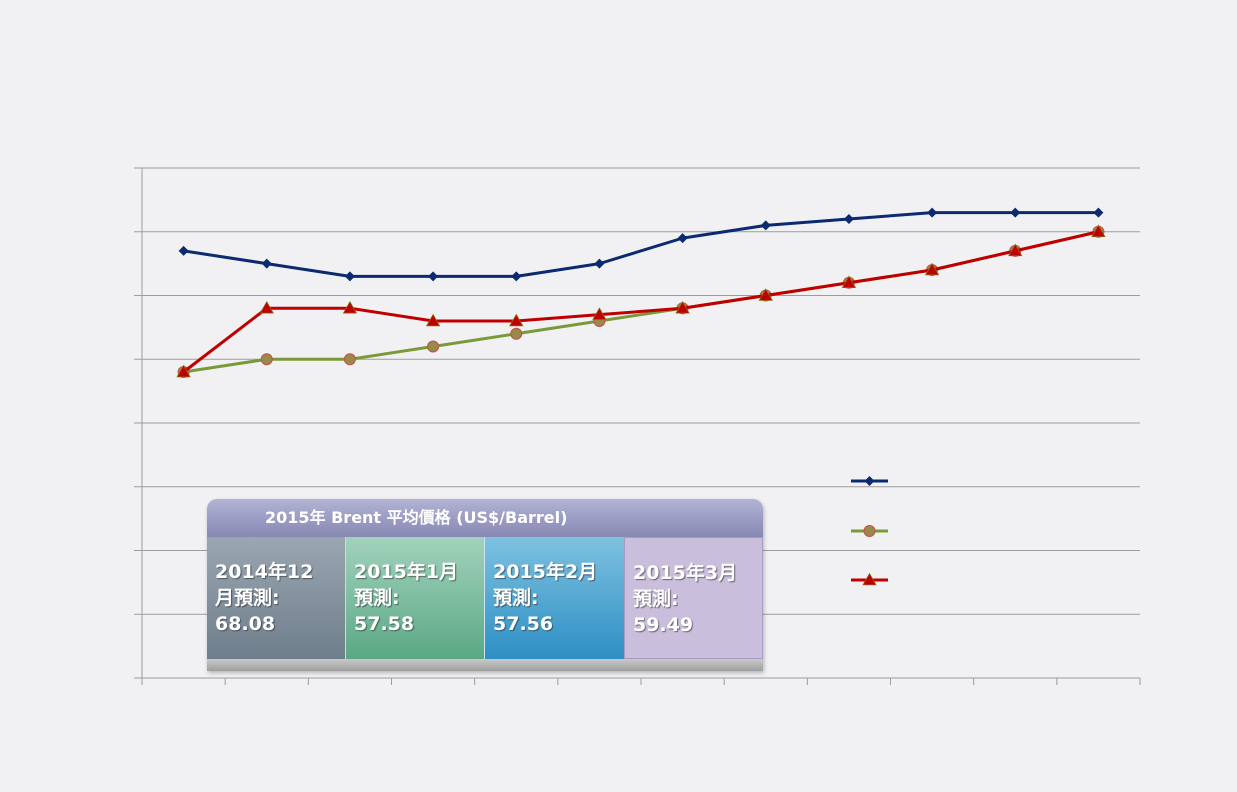 The height and width of the screenshot is (792, 1237). Describe the element at coordinates (693, 598) in the screenshot. I see `forecast-cell-mar-2015: 2015年3月 預測: 59.49` at that location.